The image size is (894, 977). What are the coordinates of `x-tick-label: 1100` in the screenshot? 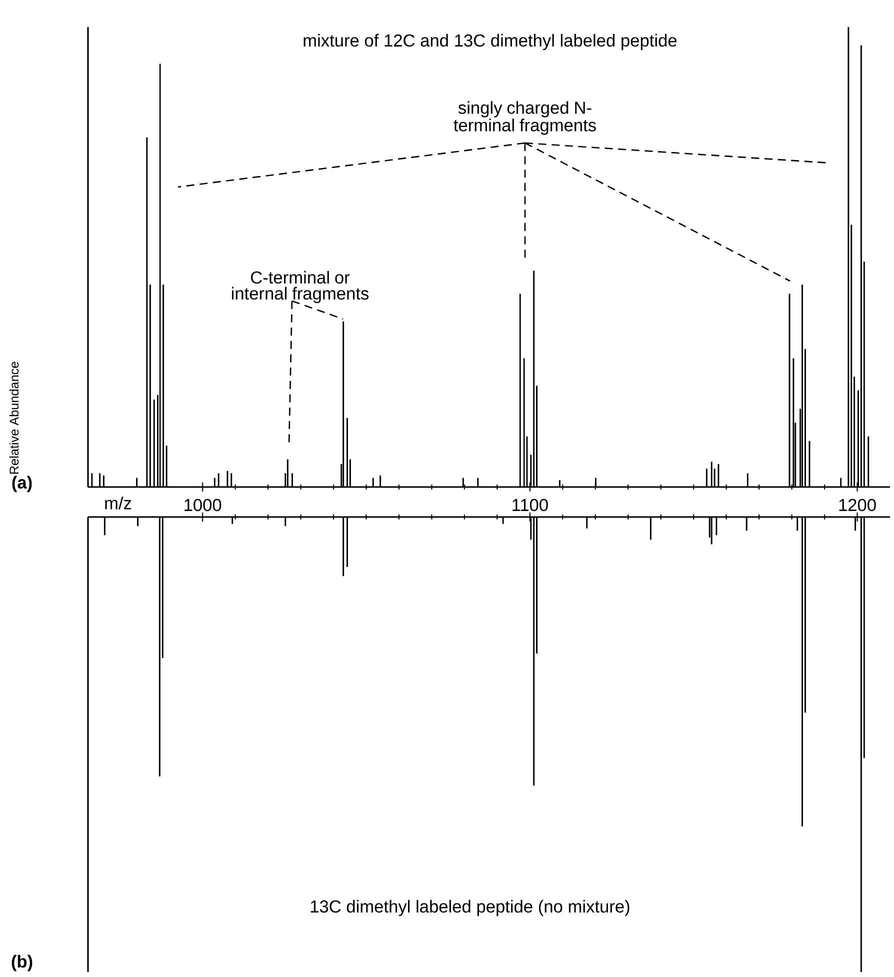 It's located at (530, 505).